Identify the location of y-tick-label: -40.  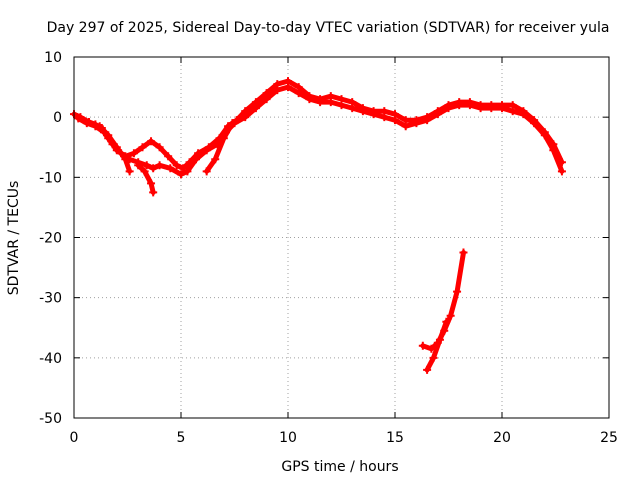
(50, 359).